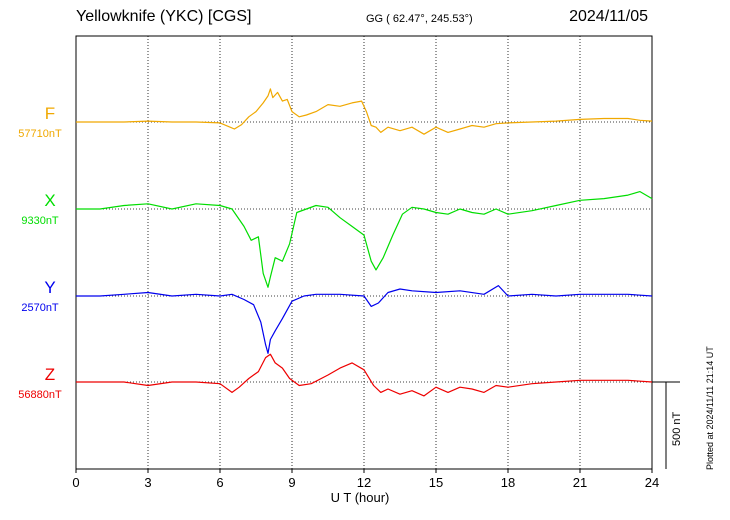 The height and width of the screenshot is (520, 730). What do you see at coordinates (40, 395) in the screenshot?
I see `channel-baseline-z: 56880nT` at bounding box center [40, 395].